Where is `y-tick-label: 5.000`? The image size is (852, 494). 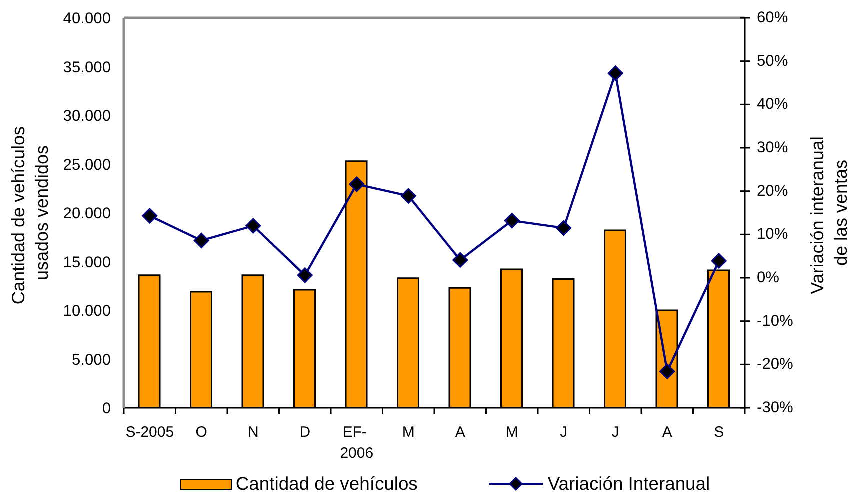
y-tick-label: 5.000 is located at coordinates (92, 360).